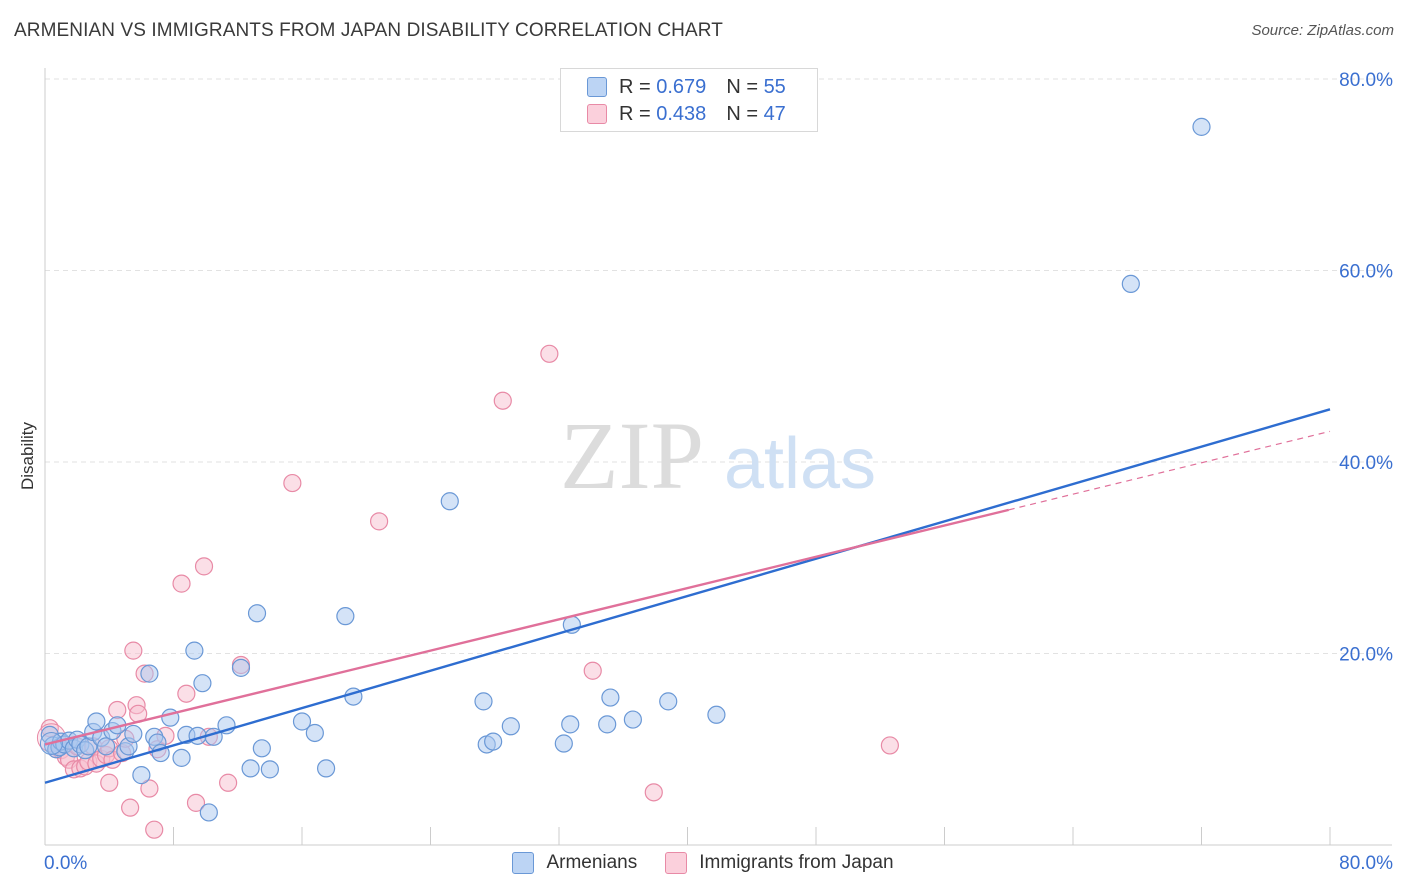 The width and height of the screenshot is (1406, 892). I want to click on legend-item-armenians: Armenians, so click(574, 863).